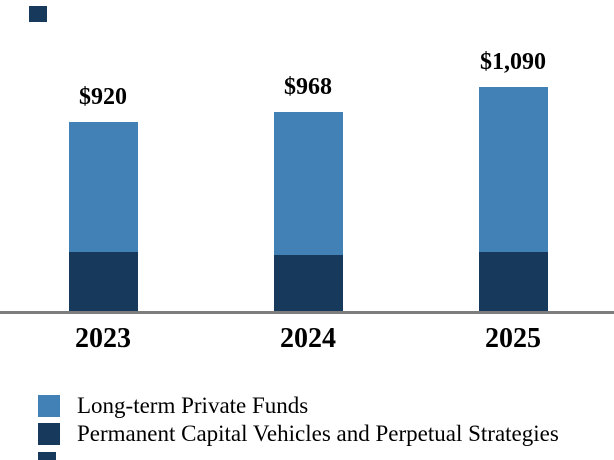 The height and width of the screenshot is (460, 614). What do you see at coordinates (308, 211) in the screenshot?
I see `stacked-bar-2024` at bounding box center [308, 211].